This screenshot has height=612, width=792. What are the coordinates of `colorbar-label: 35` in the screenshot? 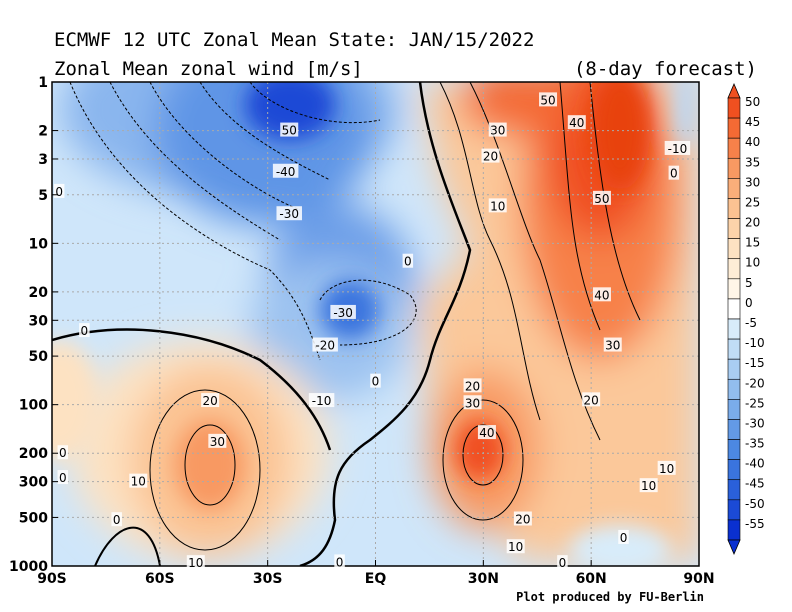 It's located at (752, 162).